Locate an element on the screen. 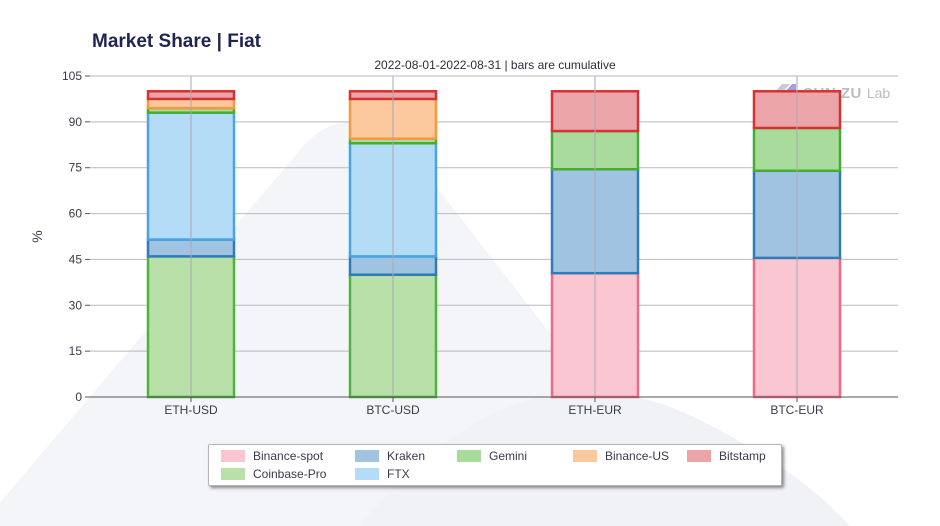 Image resolution: width=940 pixels, height=526 pixels. legend-label: Kraken is located at coordinates (406, 456).